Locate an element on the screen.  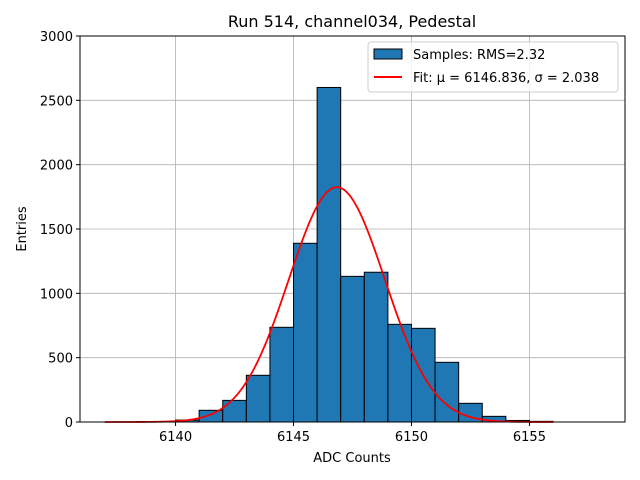
y-tick-label: 1000 is located at coordinates (56, 294).